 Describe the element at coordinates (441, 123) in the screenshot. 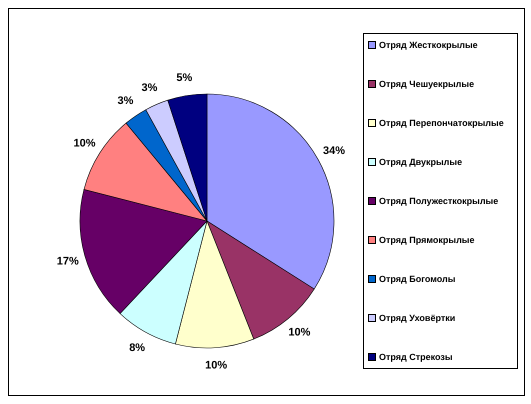

I see `legend-label: Отряд Перепончатокрылые` at that location.